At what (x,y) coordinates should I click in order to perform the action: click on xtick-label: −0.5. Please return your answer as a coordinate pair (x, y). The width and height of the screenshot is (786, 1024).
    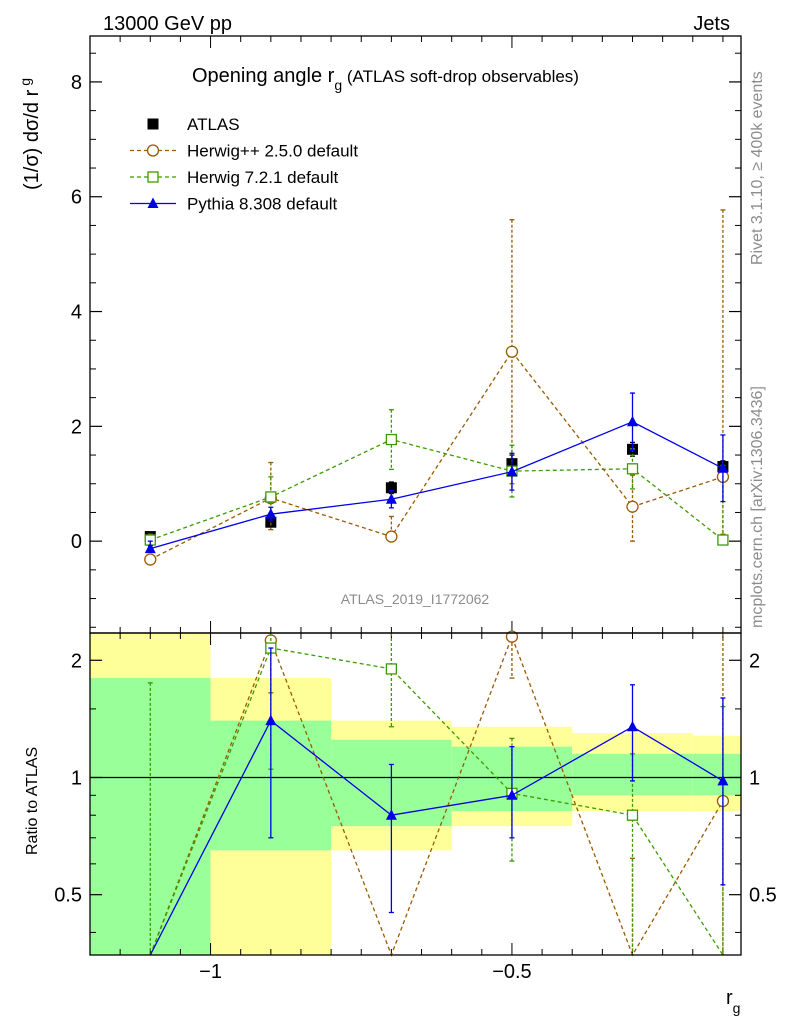
    Looking at the image, I should click on (511, 972).